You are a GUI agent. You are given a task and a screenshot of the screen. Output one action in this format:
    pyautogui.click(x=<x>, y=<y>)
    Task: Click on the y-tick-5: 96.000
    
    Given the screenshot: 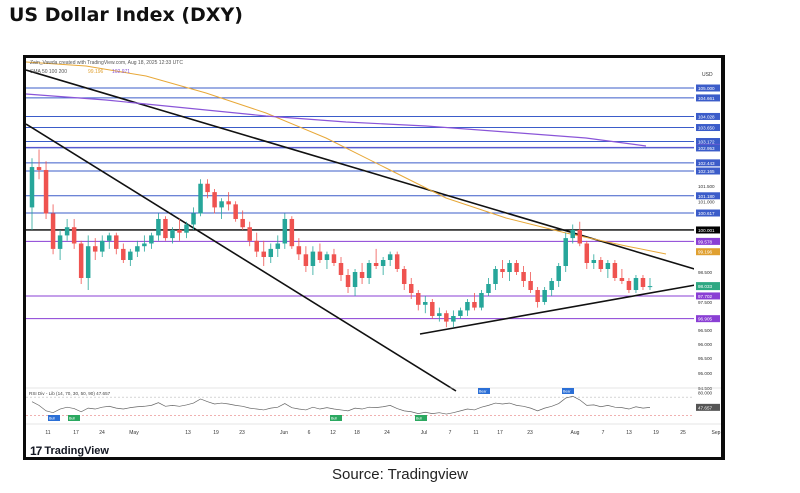 What is the action you would take?
    pyautogui.click(x=705, y=344)
    